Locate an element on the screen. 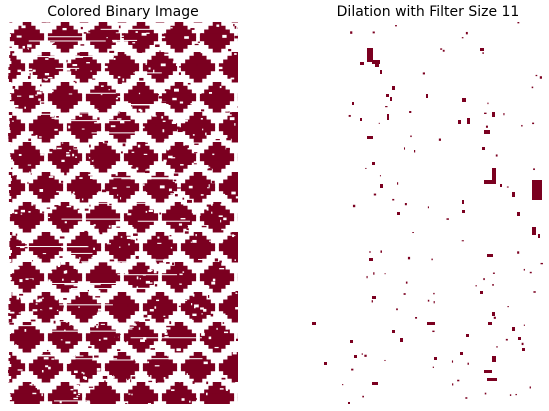  right-panel-title: Dilation with Filter Size 11 is located at coordinates (428, 12).